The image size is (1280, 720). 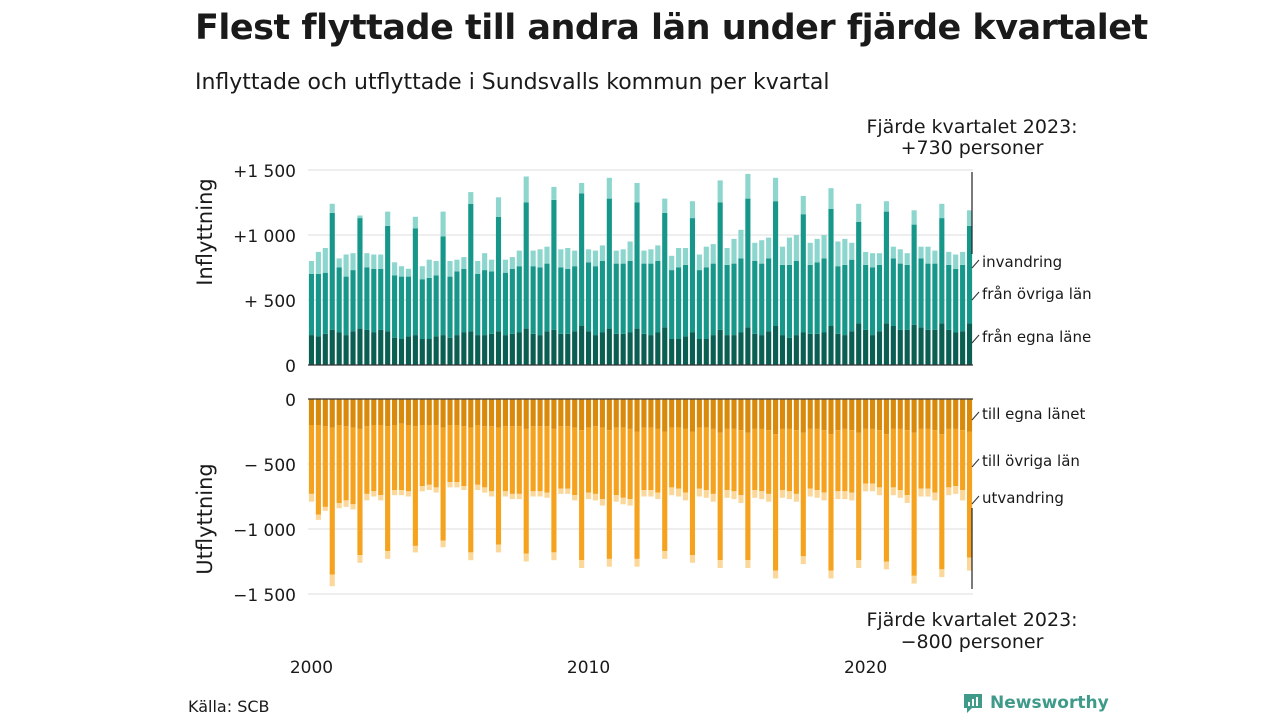 What do you see at coordinates (264, 172) in the screenshot?
I see `y-tick-label: +1 500` at bounding box center [264, 172].